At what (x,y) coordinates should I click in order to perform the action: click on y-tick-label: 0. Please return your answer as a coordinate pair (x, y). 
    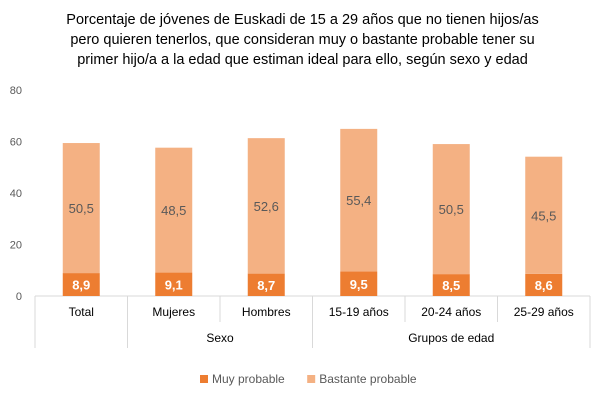
    Looking at the image, I should click on (19, 297).